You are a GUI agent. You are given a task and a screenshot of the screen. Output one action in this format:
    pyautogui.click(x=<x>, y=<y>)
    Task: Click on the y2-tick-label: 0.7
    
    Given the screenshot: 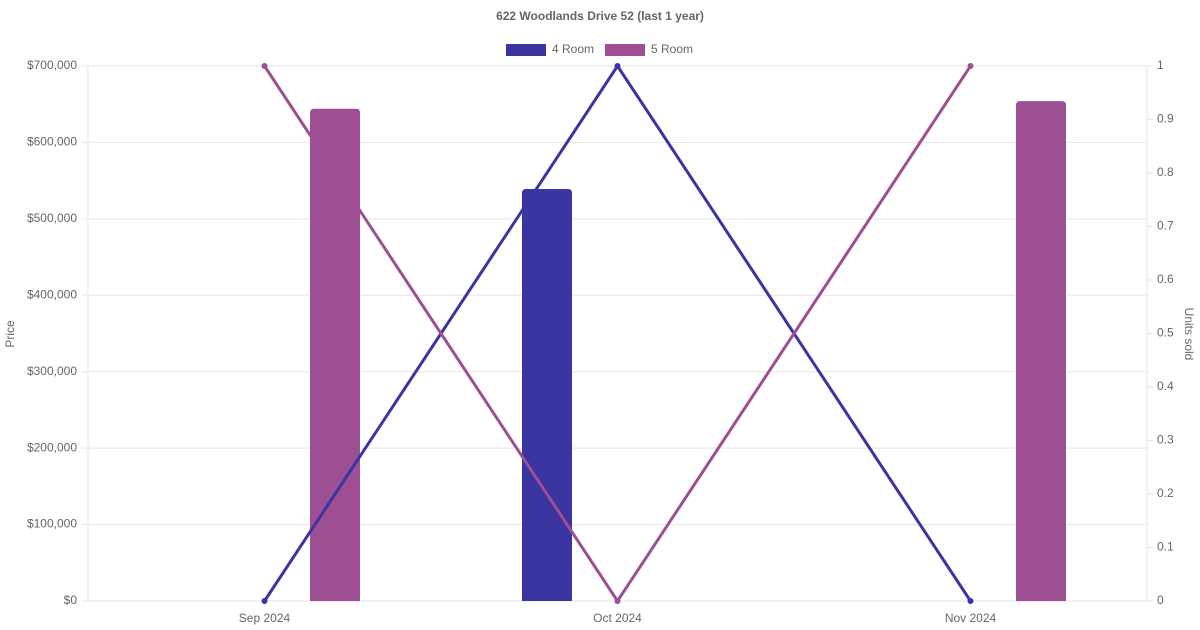 What is the action you would take?
    pyautogui.click(x=1165, y=226)
    